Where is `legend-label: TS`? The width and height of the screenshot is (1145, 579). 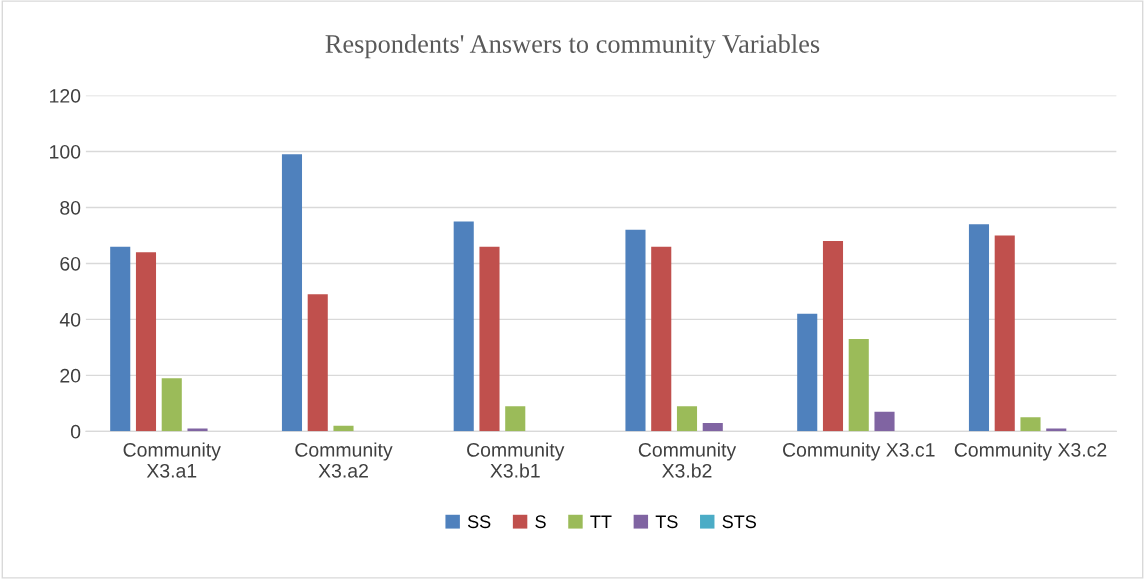
legend-label: TS is located at coordinates (666, 522).